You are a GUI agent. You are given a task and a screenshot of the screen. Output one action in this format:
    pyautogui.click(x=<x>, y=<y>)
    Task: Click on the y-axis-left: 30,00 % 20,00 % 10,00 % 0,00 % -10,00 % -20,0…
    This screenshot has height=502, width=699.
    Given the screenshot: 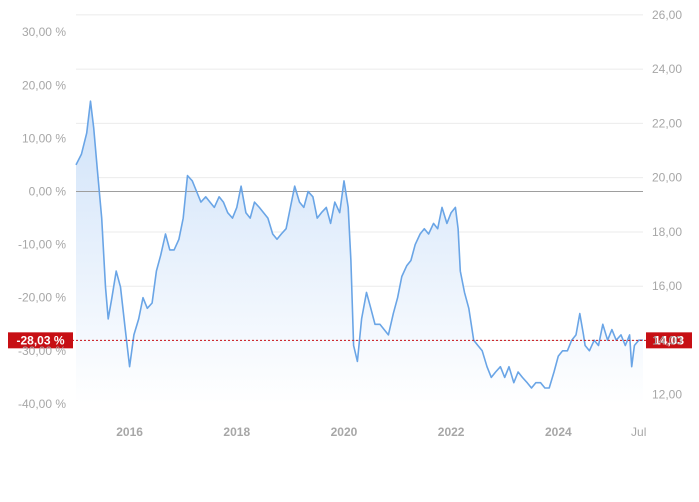 What is the action you would take?
    pyautogui.click(x=42, y=218)
    